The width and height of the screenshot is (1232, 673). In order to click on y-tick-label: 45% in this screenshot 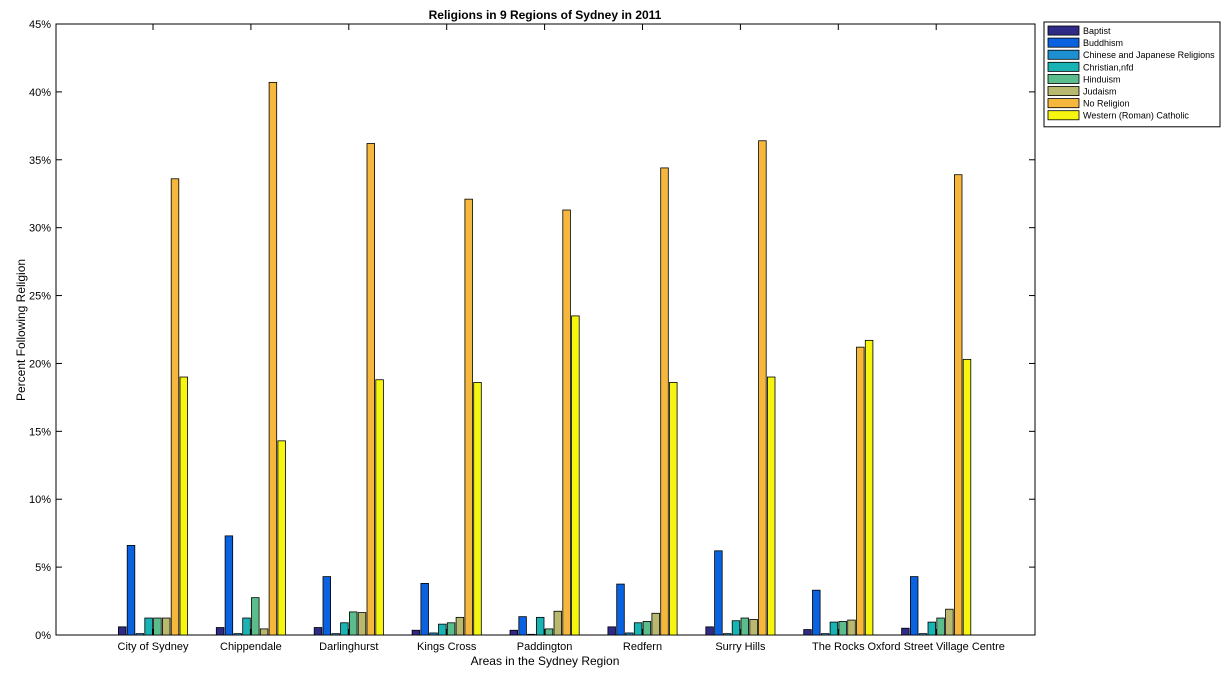, I will do `click(40, 25)`.